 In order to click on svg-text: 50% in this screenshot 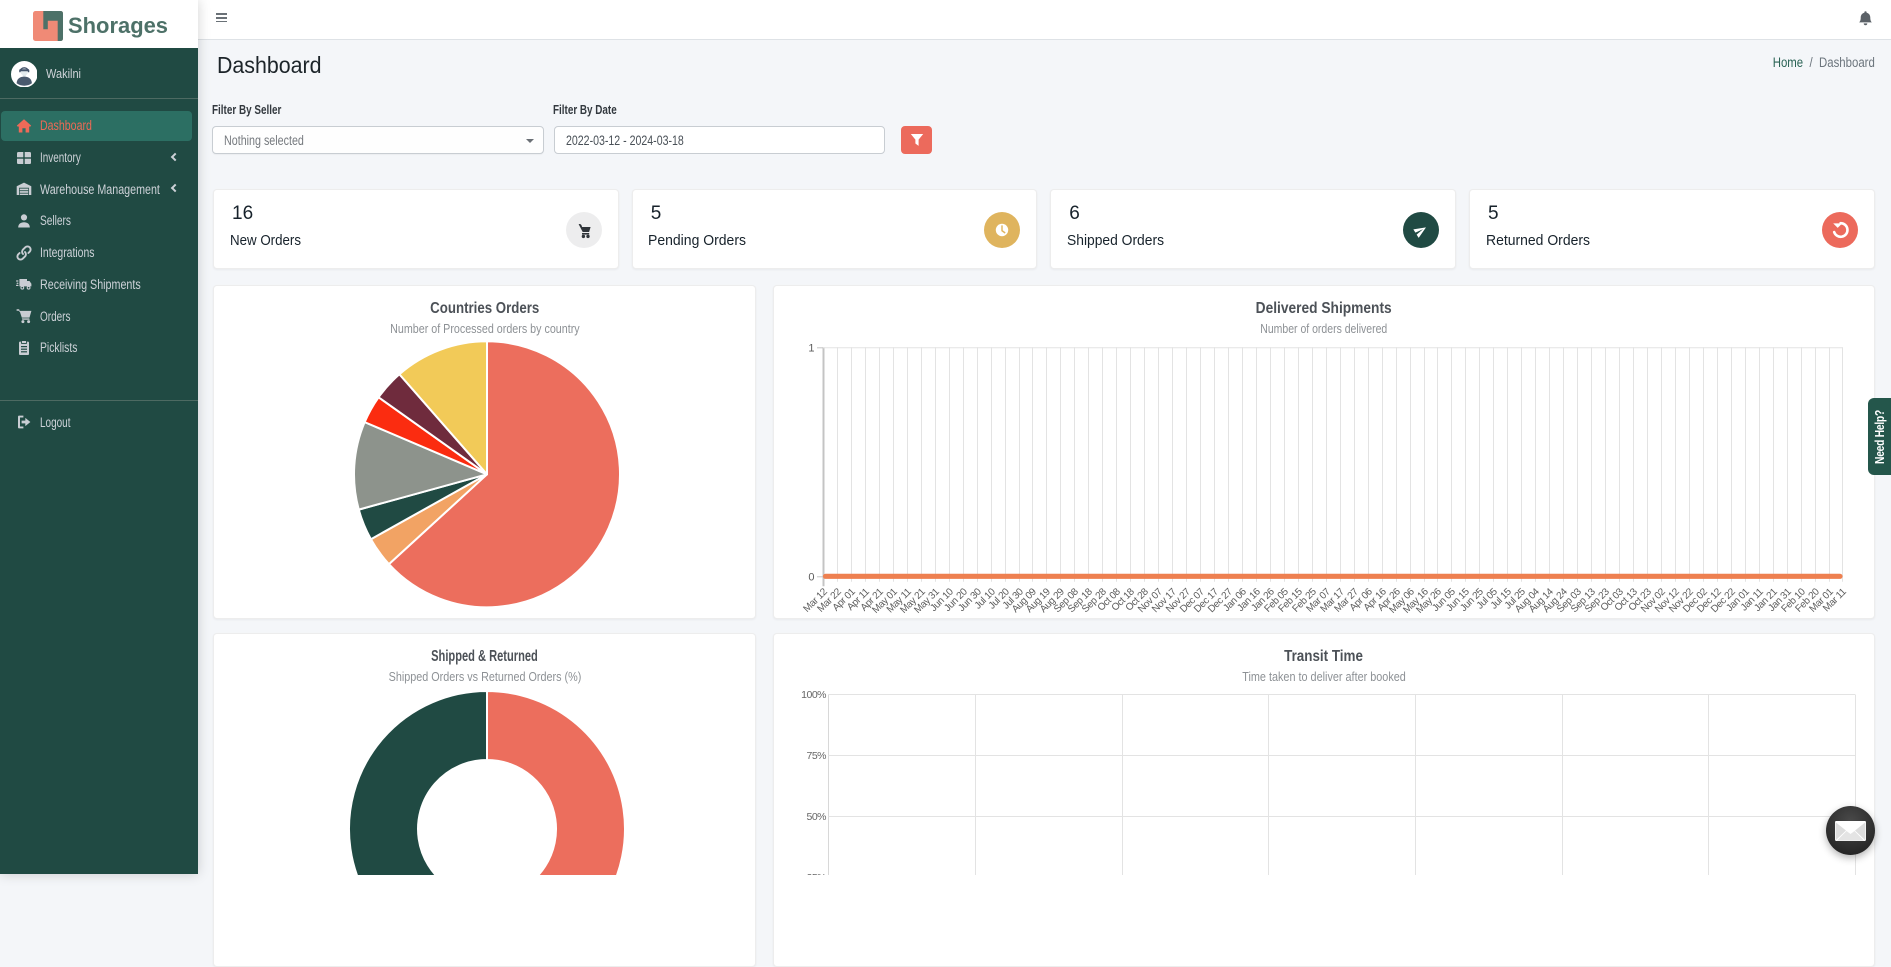, I will do `click(816, 817)`.